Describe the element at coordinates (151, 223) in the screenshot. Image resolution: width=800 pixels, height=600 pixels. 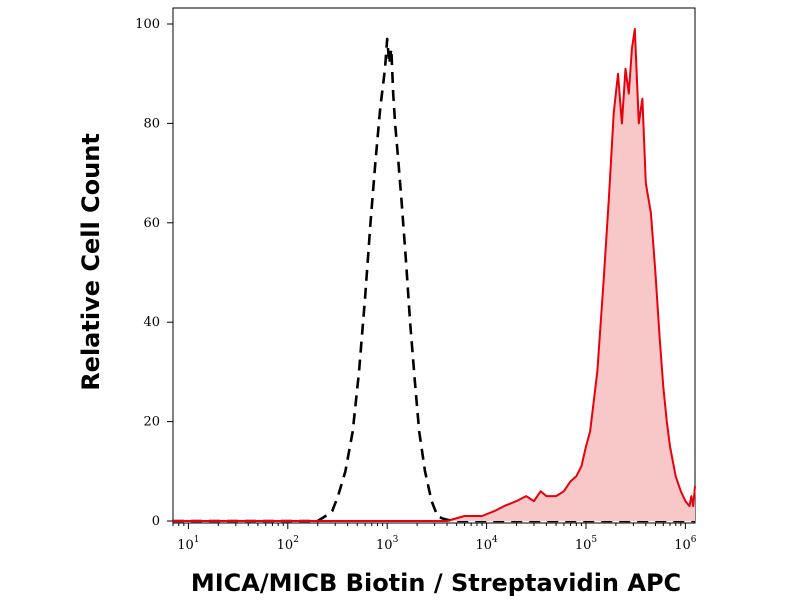
I see `y-tick-label: 60` at that location.